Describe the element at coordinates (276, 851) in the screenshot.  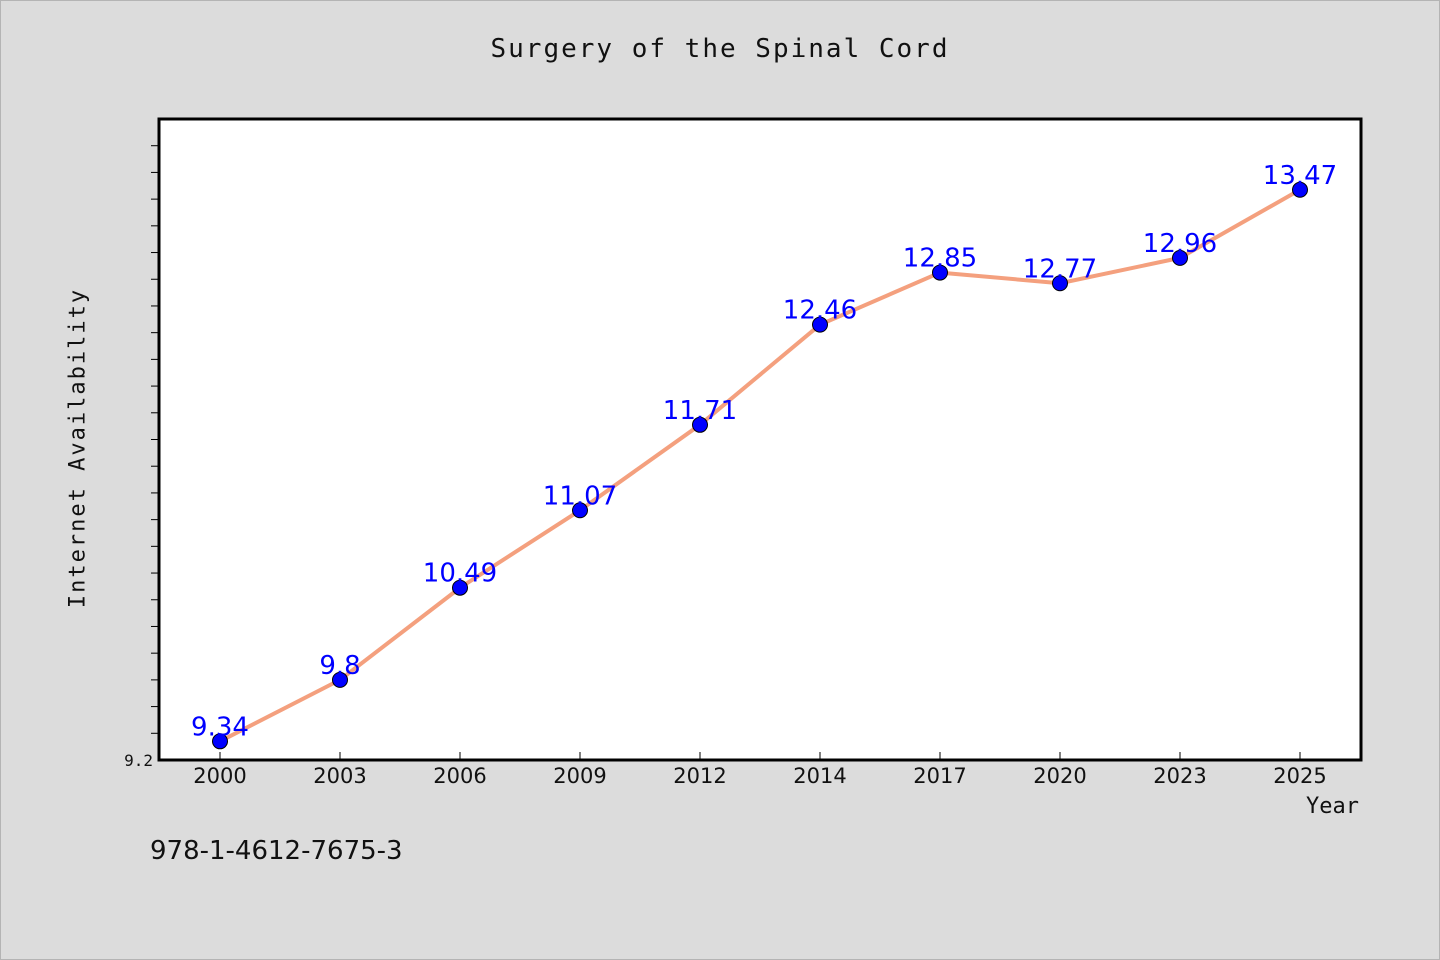
I see `isbn-text: 978-1-4612-7675-3` at that location.